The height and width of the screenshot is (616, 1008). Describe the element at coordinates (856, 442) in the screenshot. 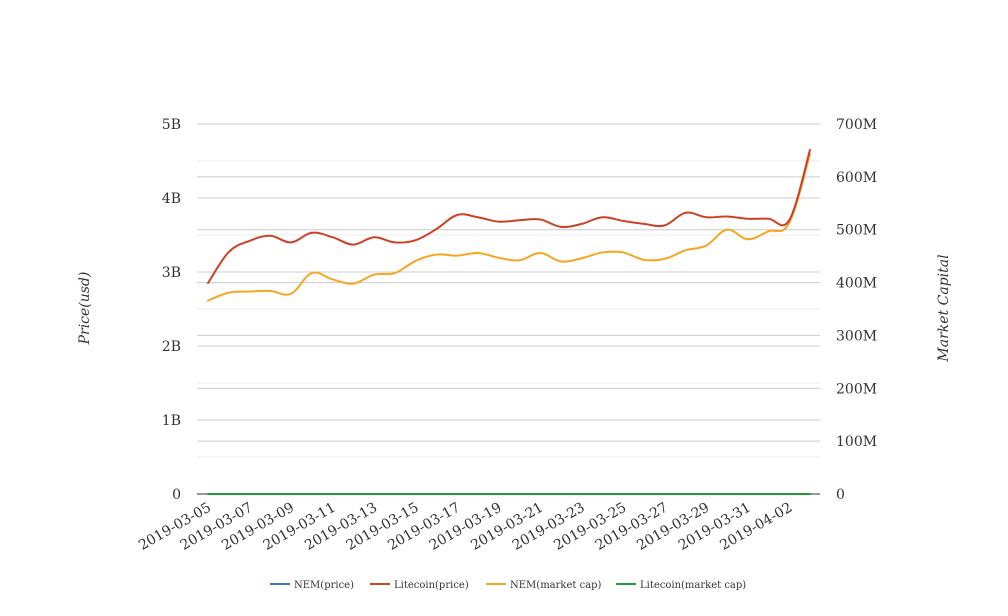

I see `right-tick-label: 100M` at that location.